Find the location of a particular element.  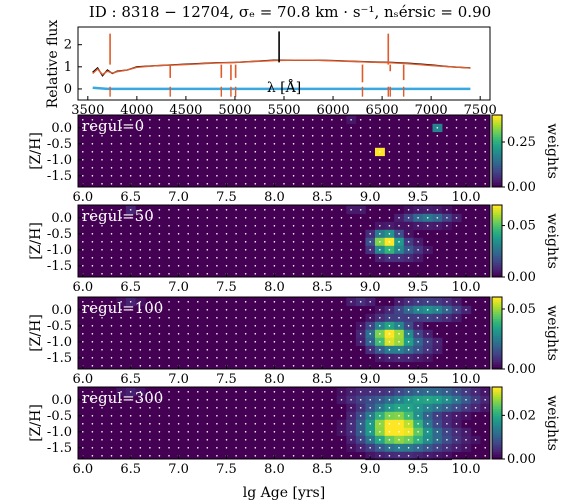

heatmap-ytick-label: 0.0 is located at coordinates (61, 128).